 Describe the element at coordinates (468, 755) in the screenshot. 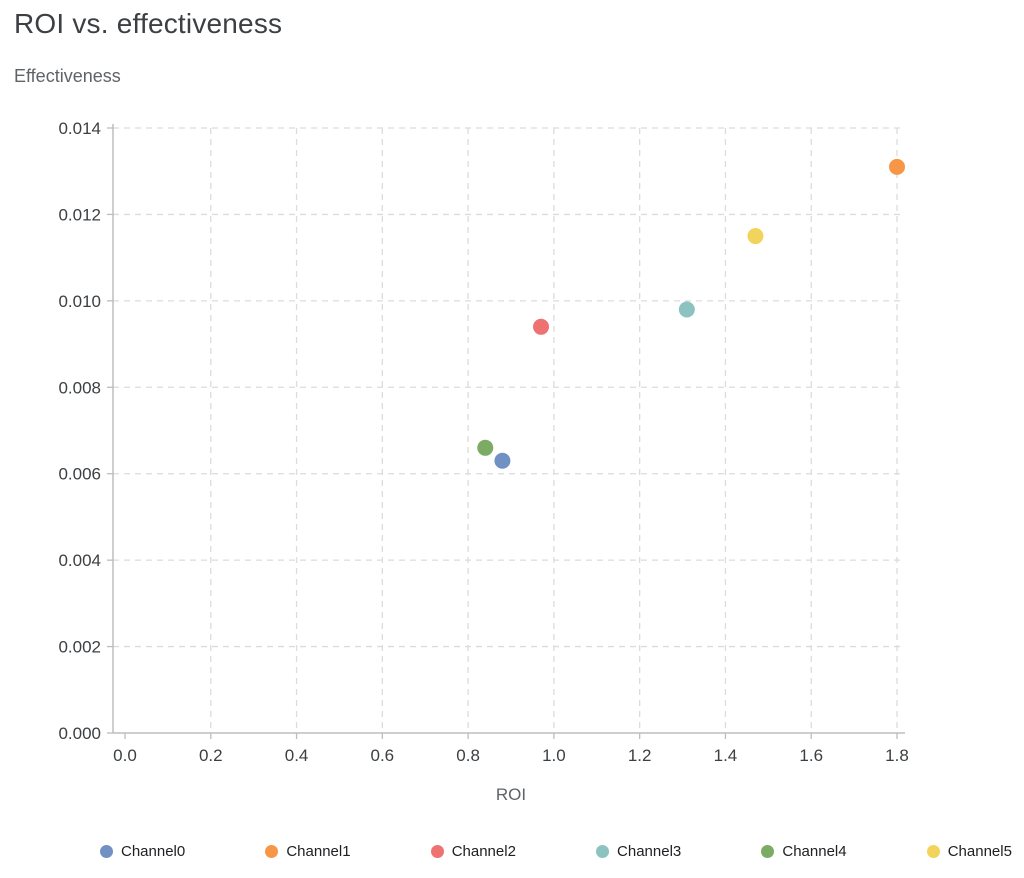

I see `x-tick-label: 0.8` at that location.